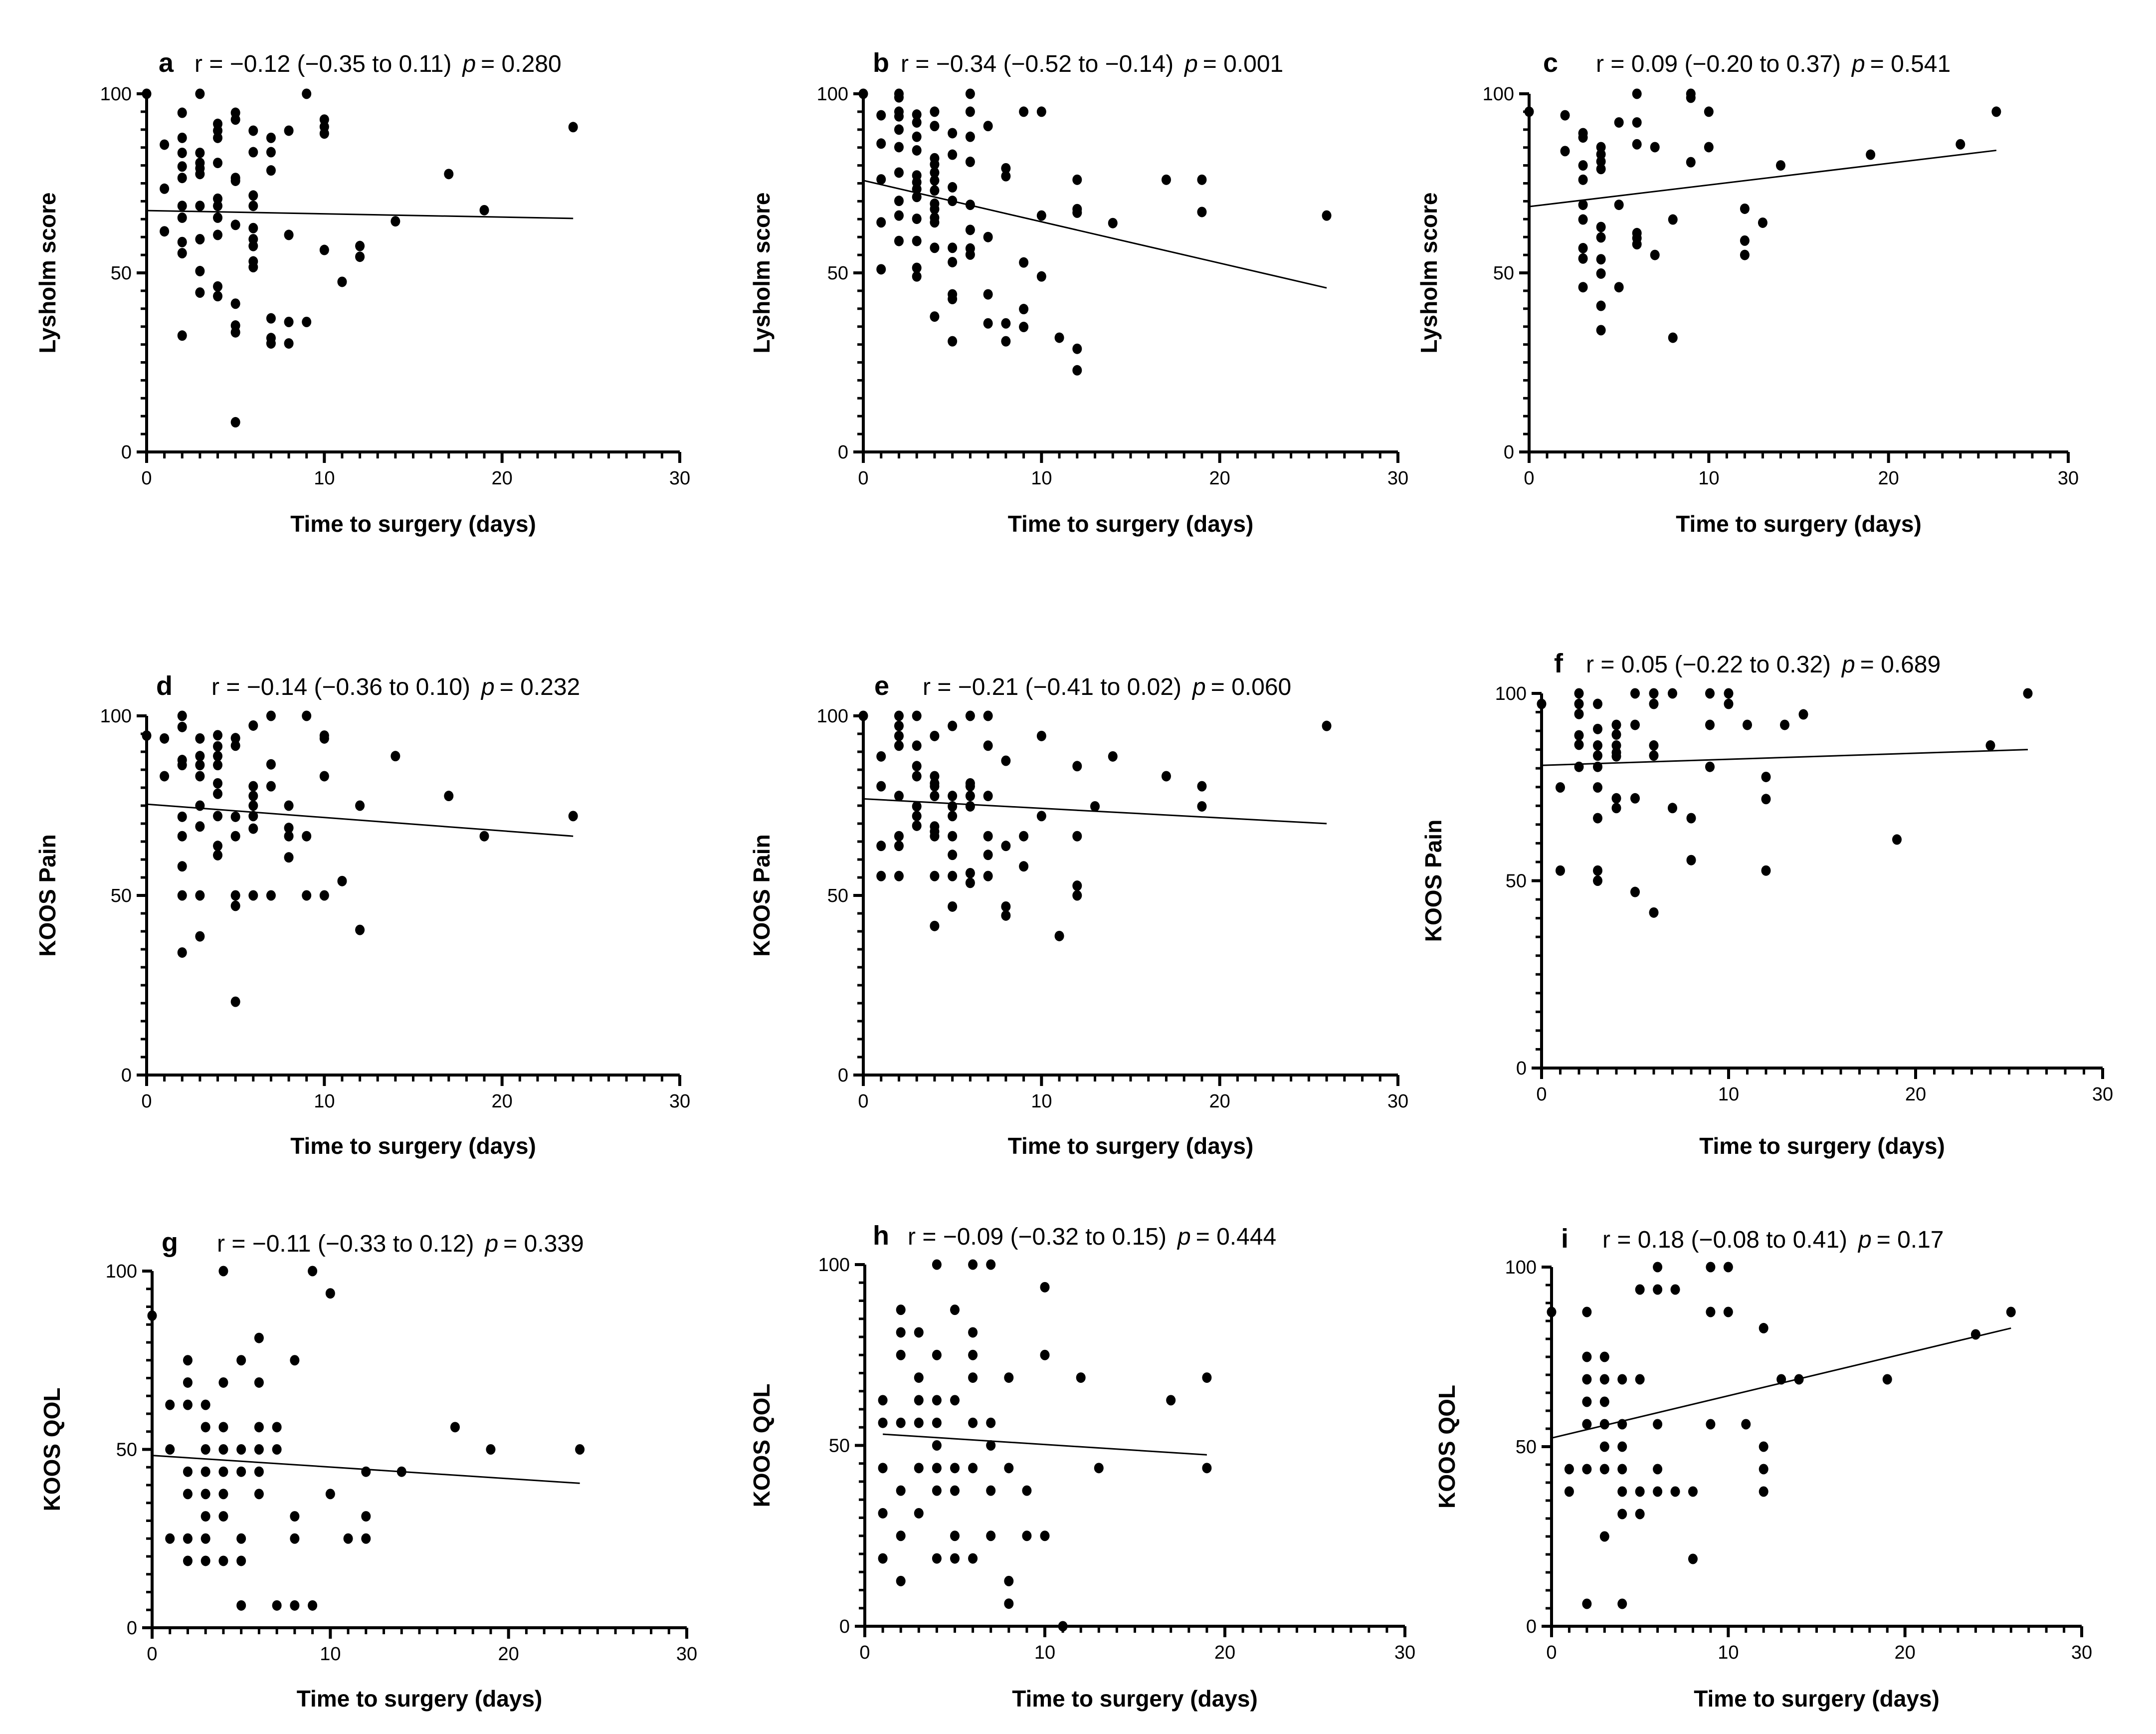 This screenshot has width=2156, height=1734. What do you see at coordinates (1764, 664) in the screenshot?
I see `correlation-stats: r = 0.05 (−0.22 to 0.32) p = 0.689` at bounding box center [1764, 664].